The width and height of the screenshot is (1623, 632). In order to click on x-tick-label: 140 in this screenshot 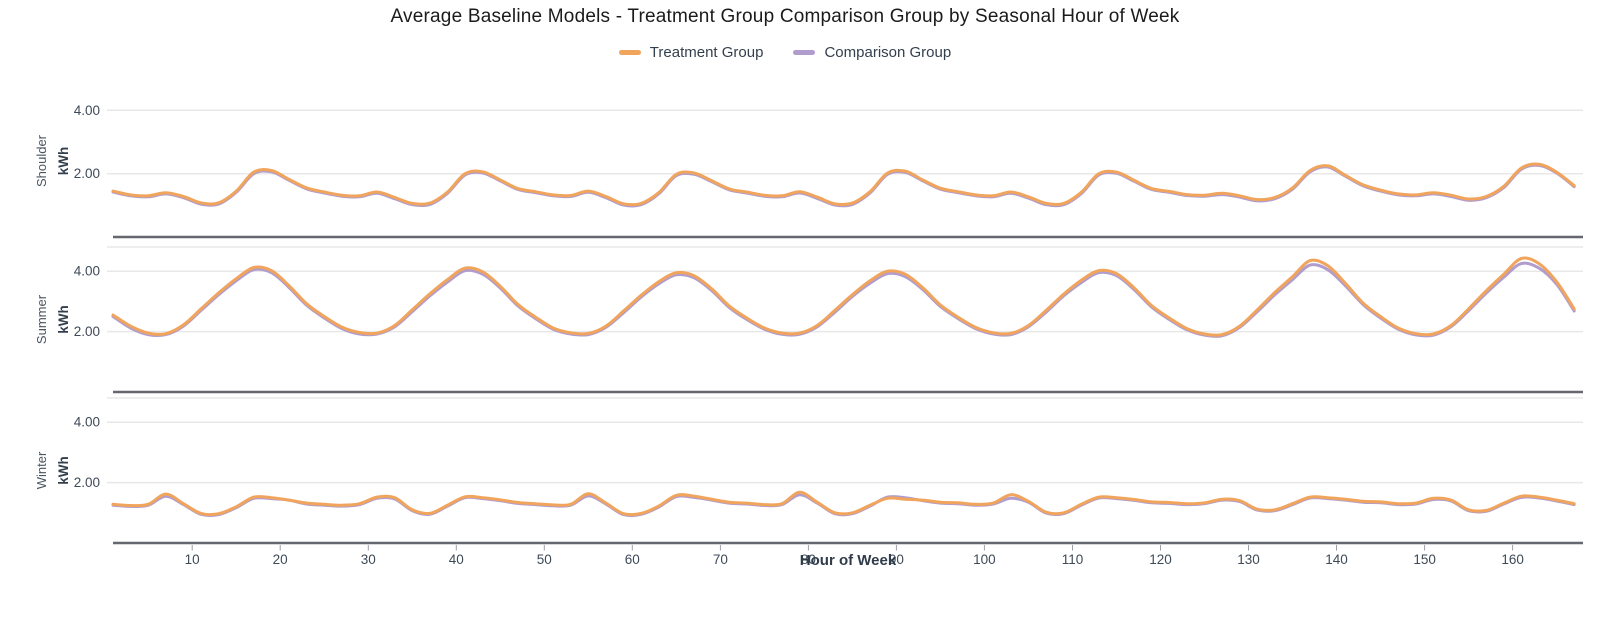, I will do `click(1336, 559)`.